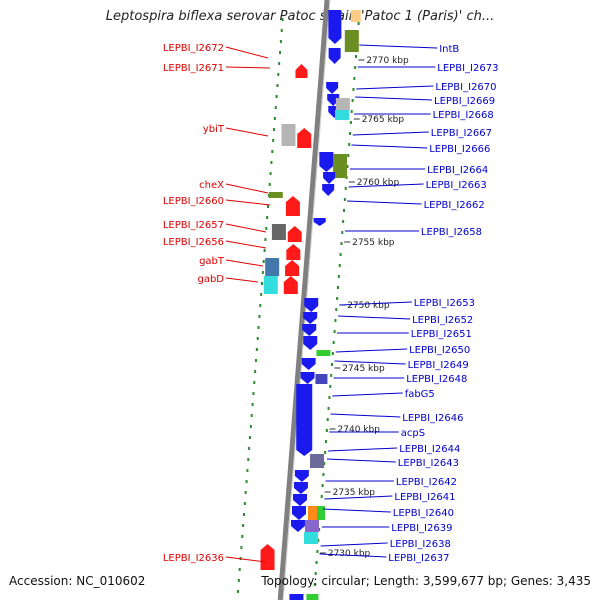 This screenshot has width=600, height=600. What do you see at coordinates (212, 261) in the screenshot?
I see `left-gene-label: gabT` at bounding box center [212, 261].